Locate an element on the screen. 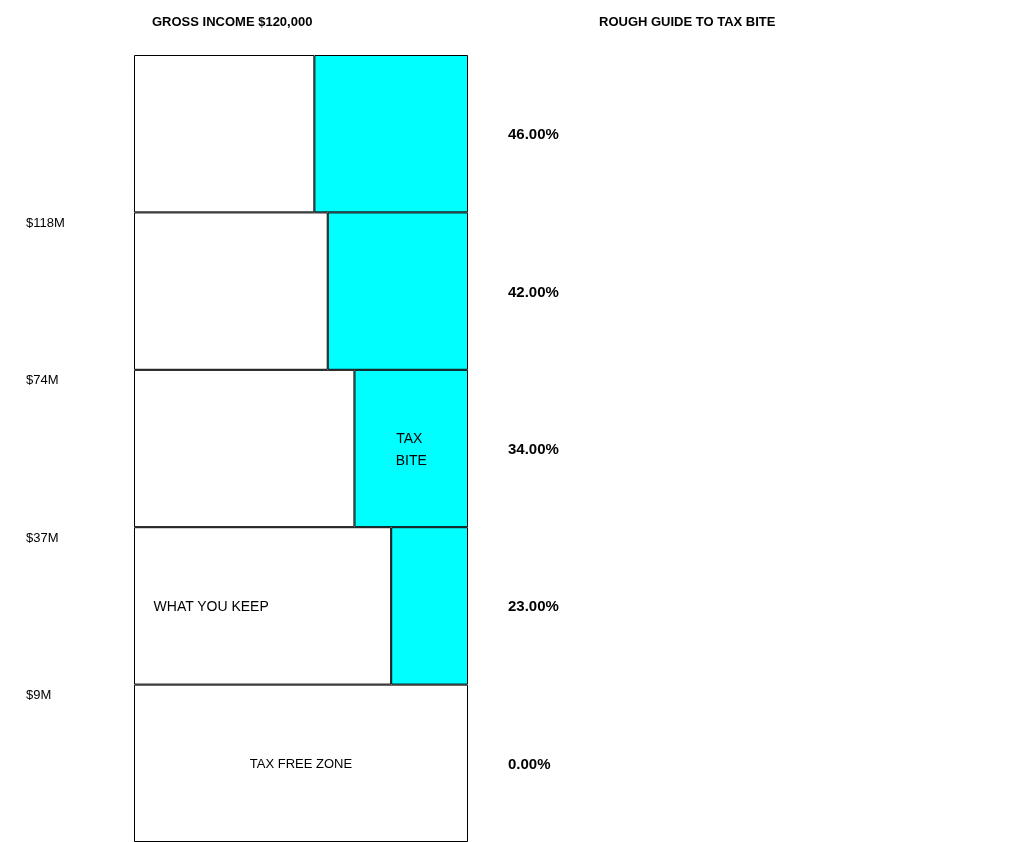 This screenshot has width=1016, height=842. chart-title: GROSS INCOME $120,000 is located at coordinates (232, 21).